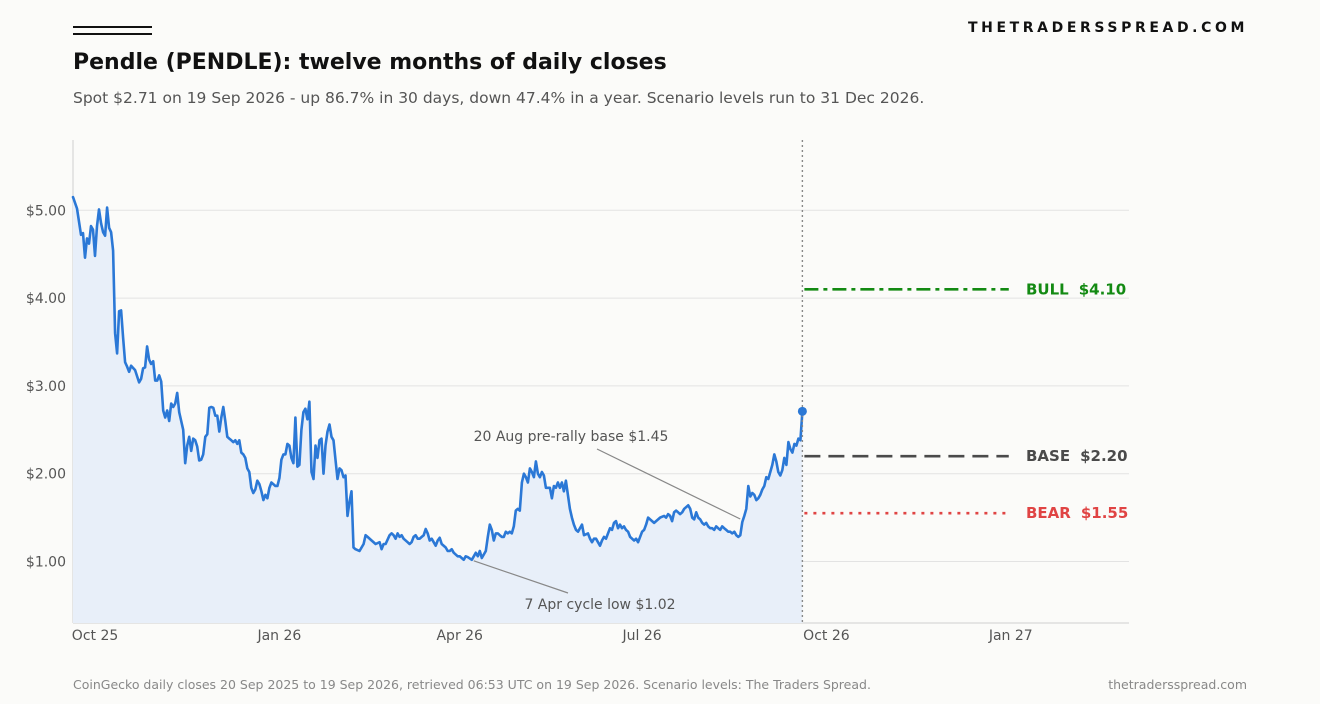 The height and width of the screenshot is (704, 1320). I want to click on header-rule-top, so click(112, 27).